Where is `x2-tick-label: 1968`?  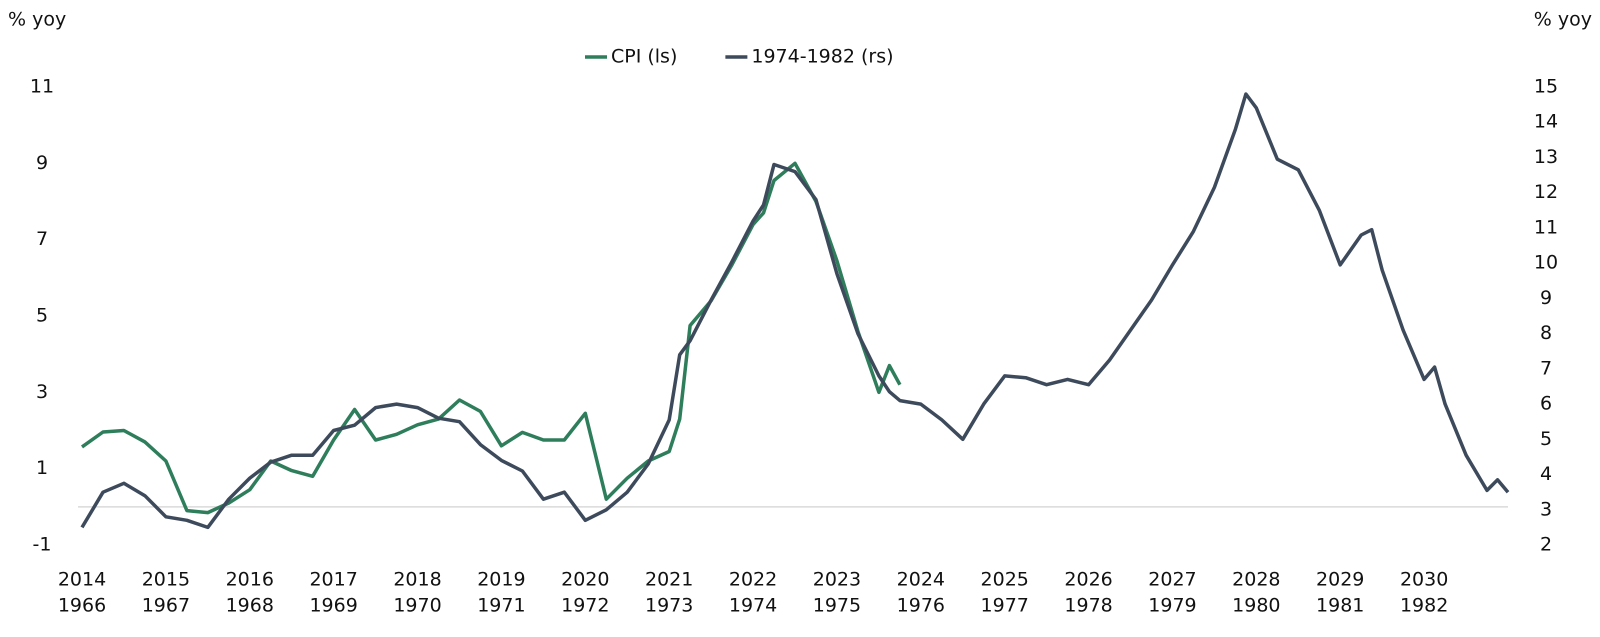
x2-tick-label: 1968 is located at coordinates (250, 606).